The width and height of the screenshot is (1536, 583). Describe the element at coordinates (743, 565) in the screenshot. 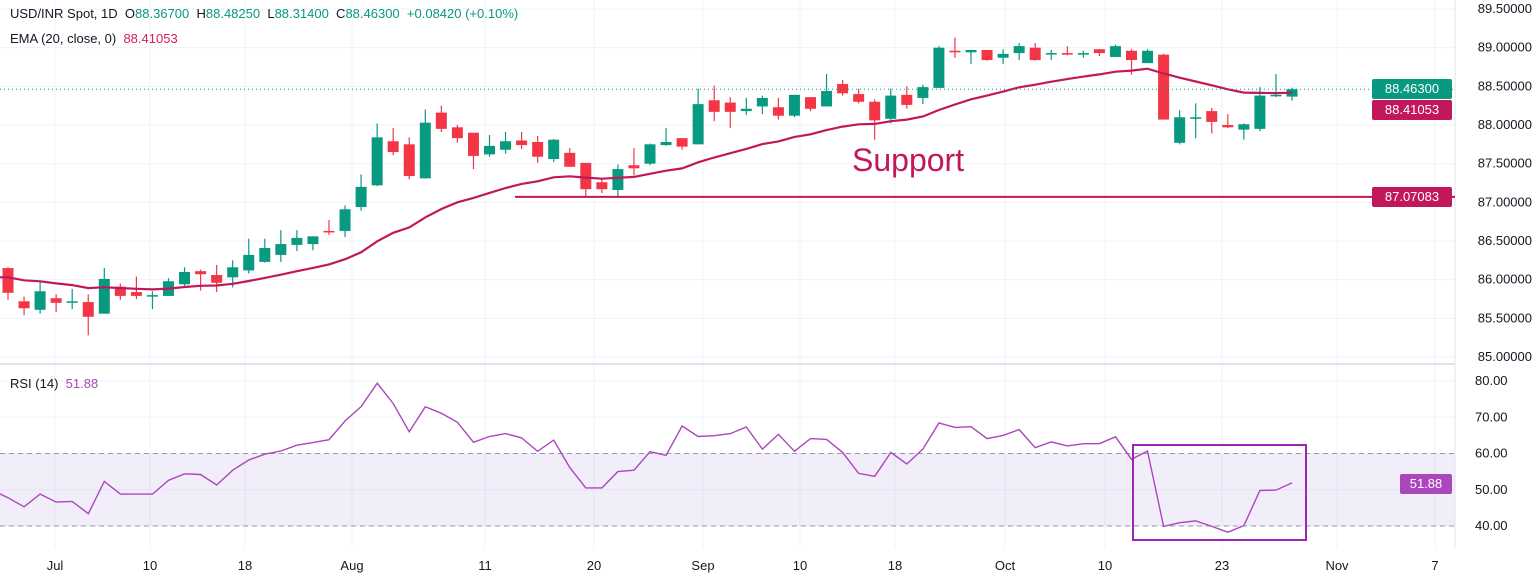

I see `time-axis: Jul 10 18 Aug 11 20 Sep 10 18 Oct 10 23 Nov 7` at that location.